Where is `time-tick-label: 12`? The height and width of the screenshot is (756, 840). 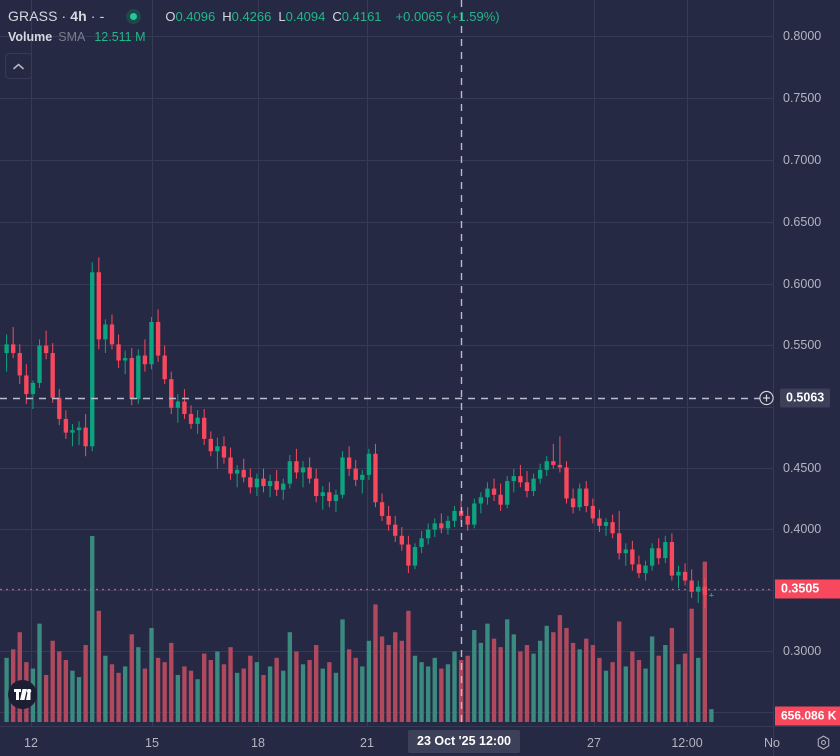
time-tick-label: 12 is located at coordinates (31, 743).